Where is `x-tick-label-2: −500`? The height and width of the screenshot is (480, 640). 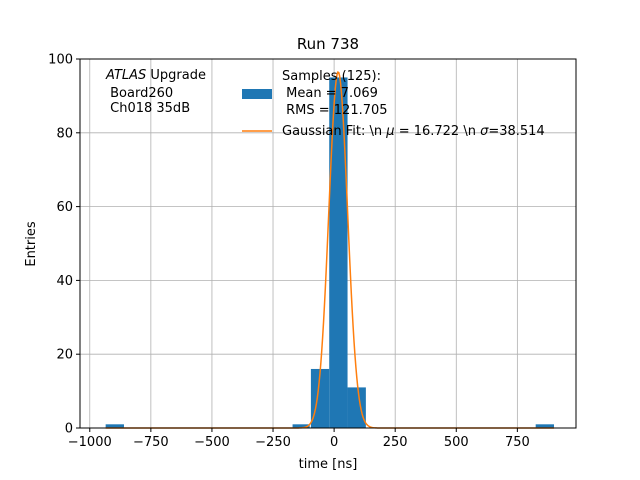 x-tick-label-2: −500 is located at coordinates (212, 442).